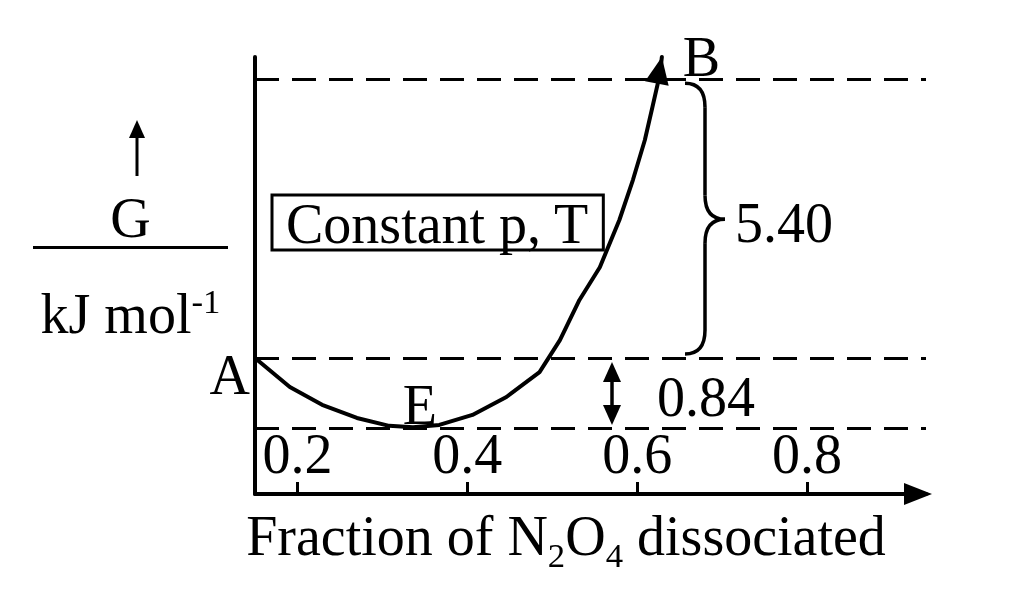 The height and width of the screenshot is (597, 1024). I want to click on x-axis-title: Fraction of N$_{2}$O$_{4}$ dissociated, so click(566, 540).